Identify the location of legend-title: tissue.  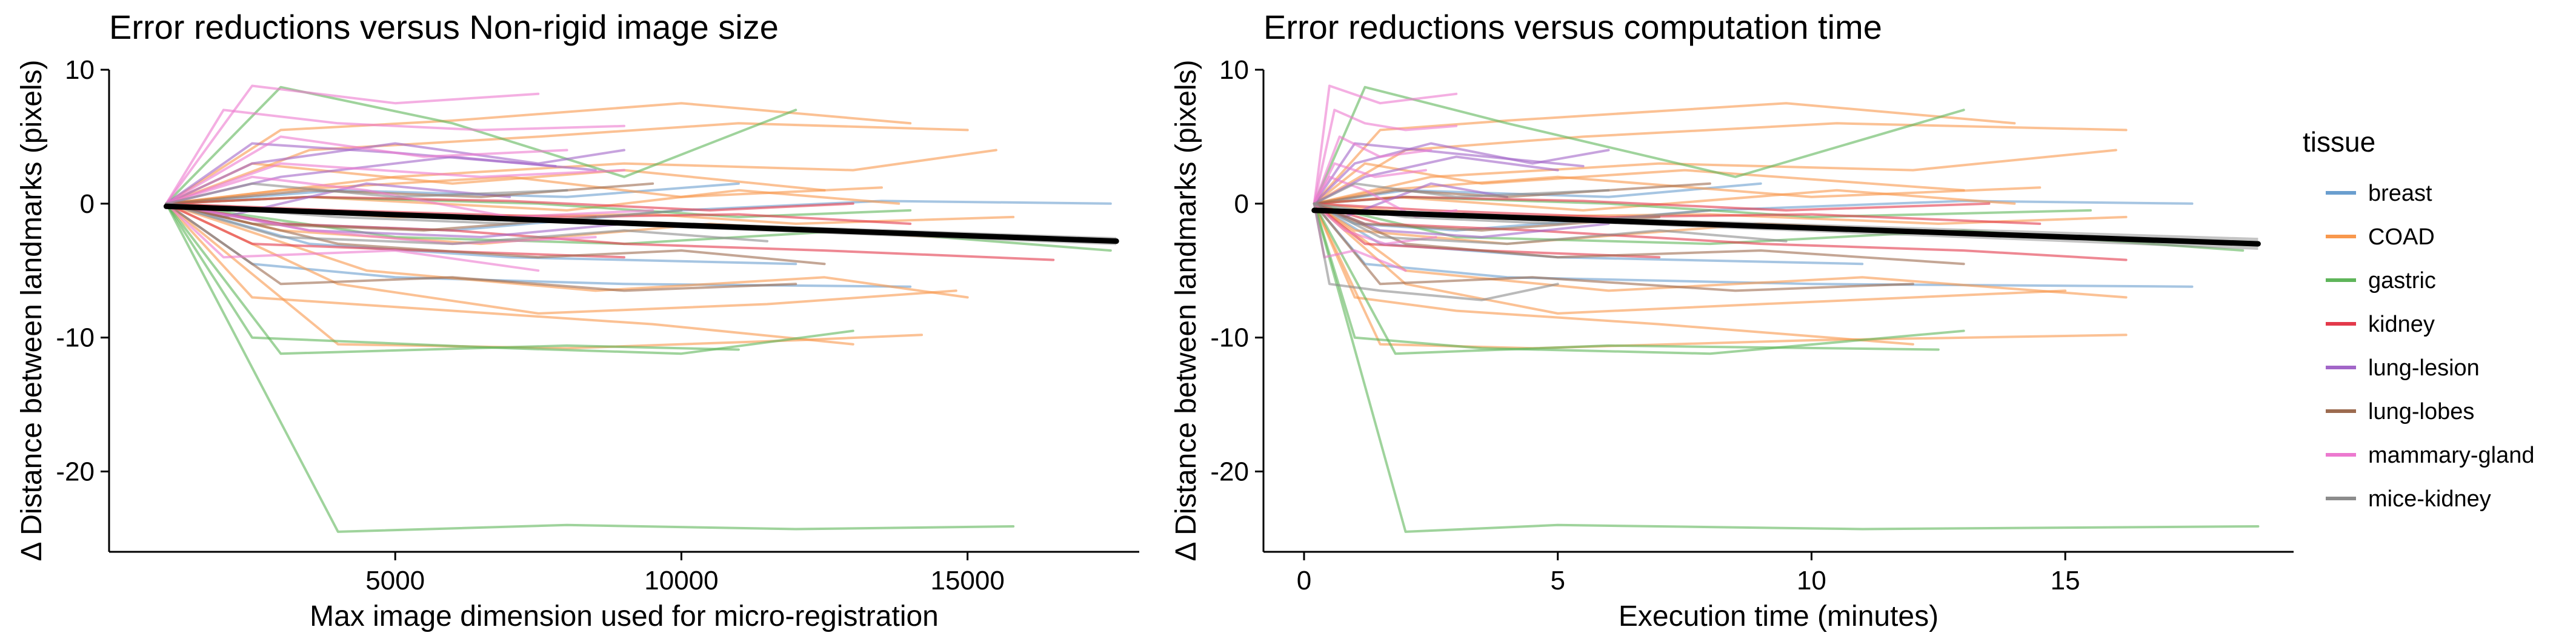
(2339, 142).